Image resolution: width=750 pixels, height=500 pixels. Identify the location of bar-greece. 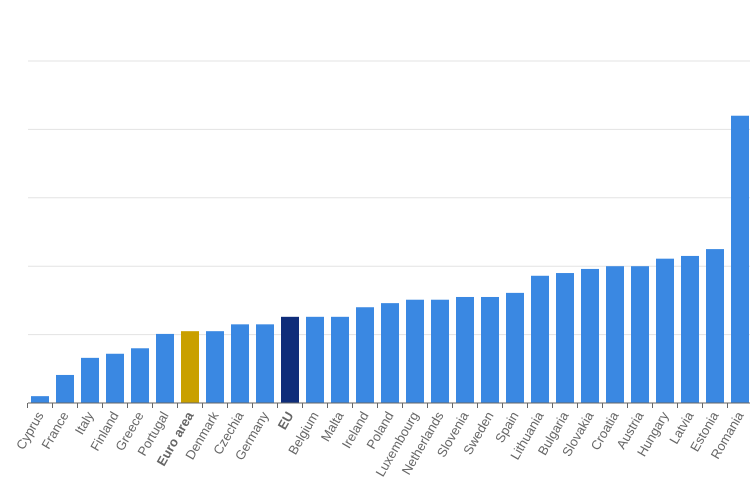
(140, 375).